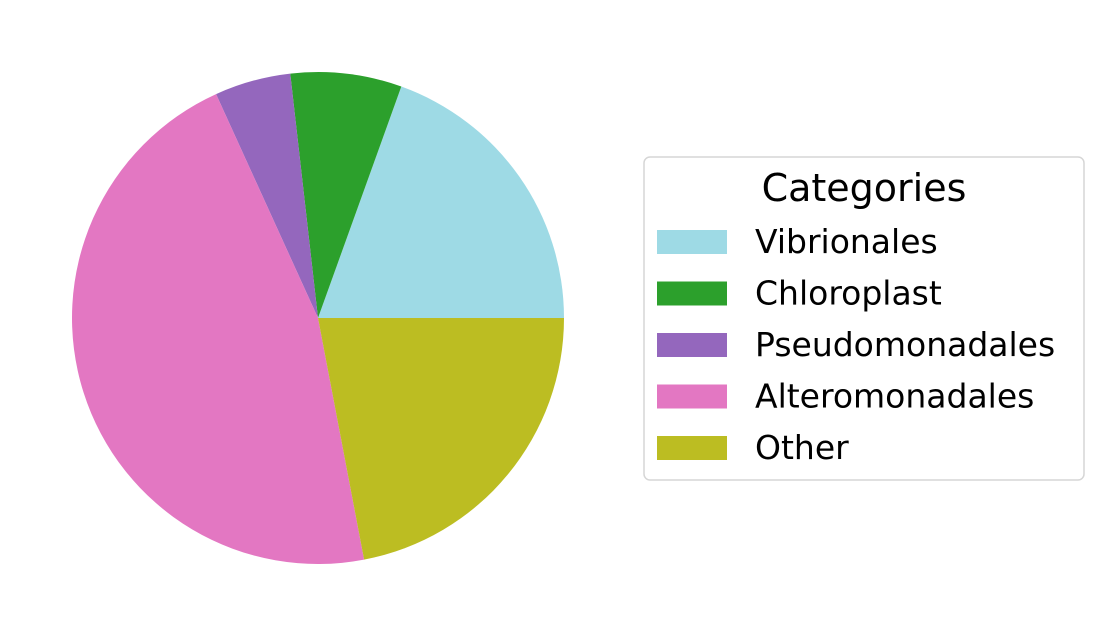 This screenshot has height=636, width=1094. I want to click on pie-slice-chloroplast, so click(346, 195).